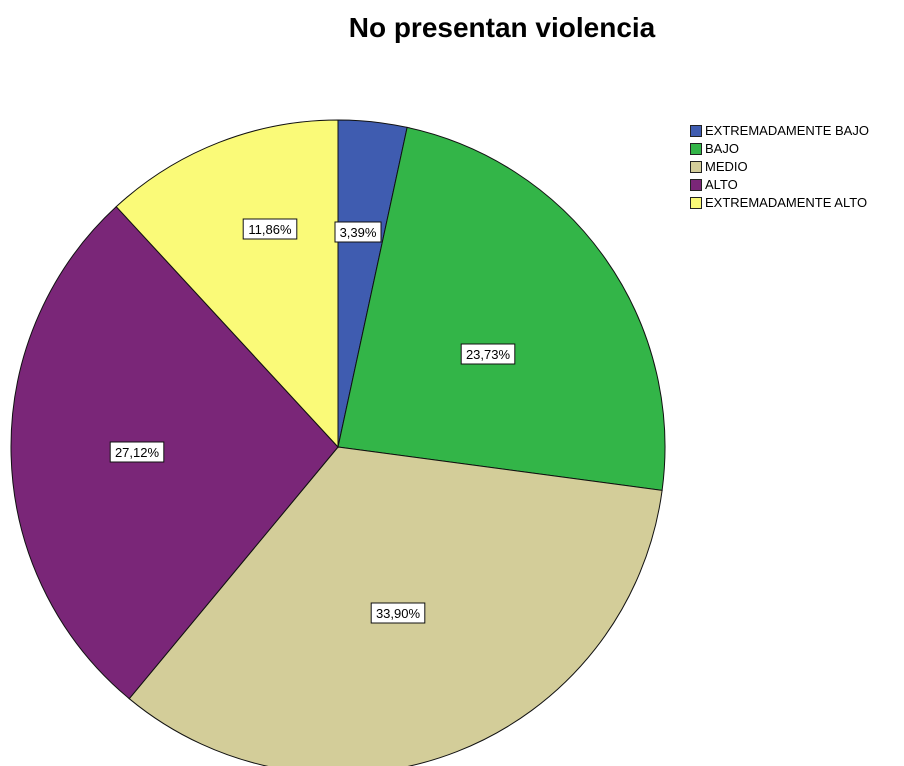  What do you see at coordinates (502, 27) in the screenshot?
I see `chart-title: No presentan violencia` at bounding box center [502, 27].